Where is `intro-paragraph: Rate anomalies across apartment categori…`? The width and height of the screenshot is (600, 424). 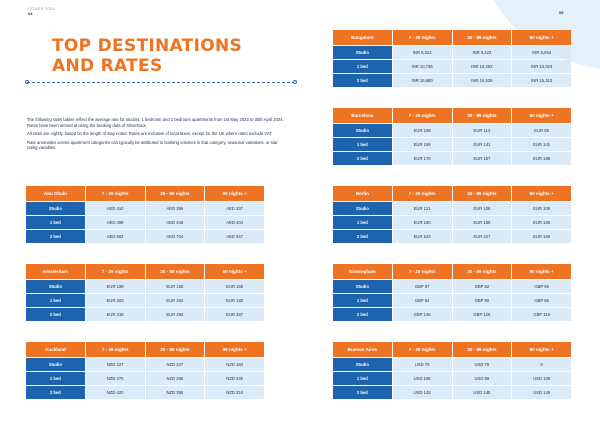
intro-paragraph: Rate anomalies across apartment categori… is located at coordinates (152, 145).